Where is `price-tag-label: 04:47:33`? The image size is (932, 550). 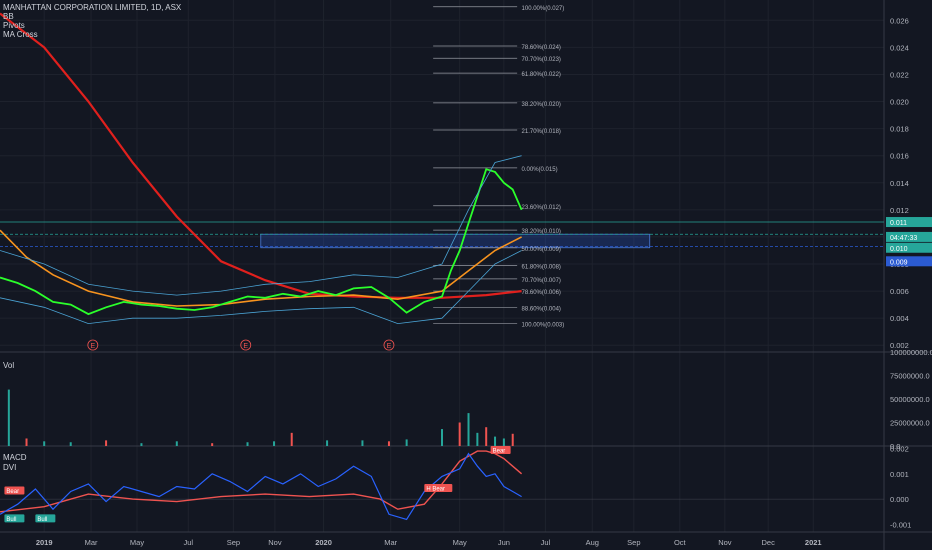
price-tag-label: 04:47:33 is located at coordinates (903, 238).